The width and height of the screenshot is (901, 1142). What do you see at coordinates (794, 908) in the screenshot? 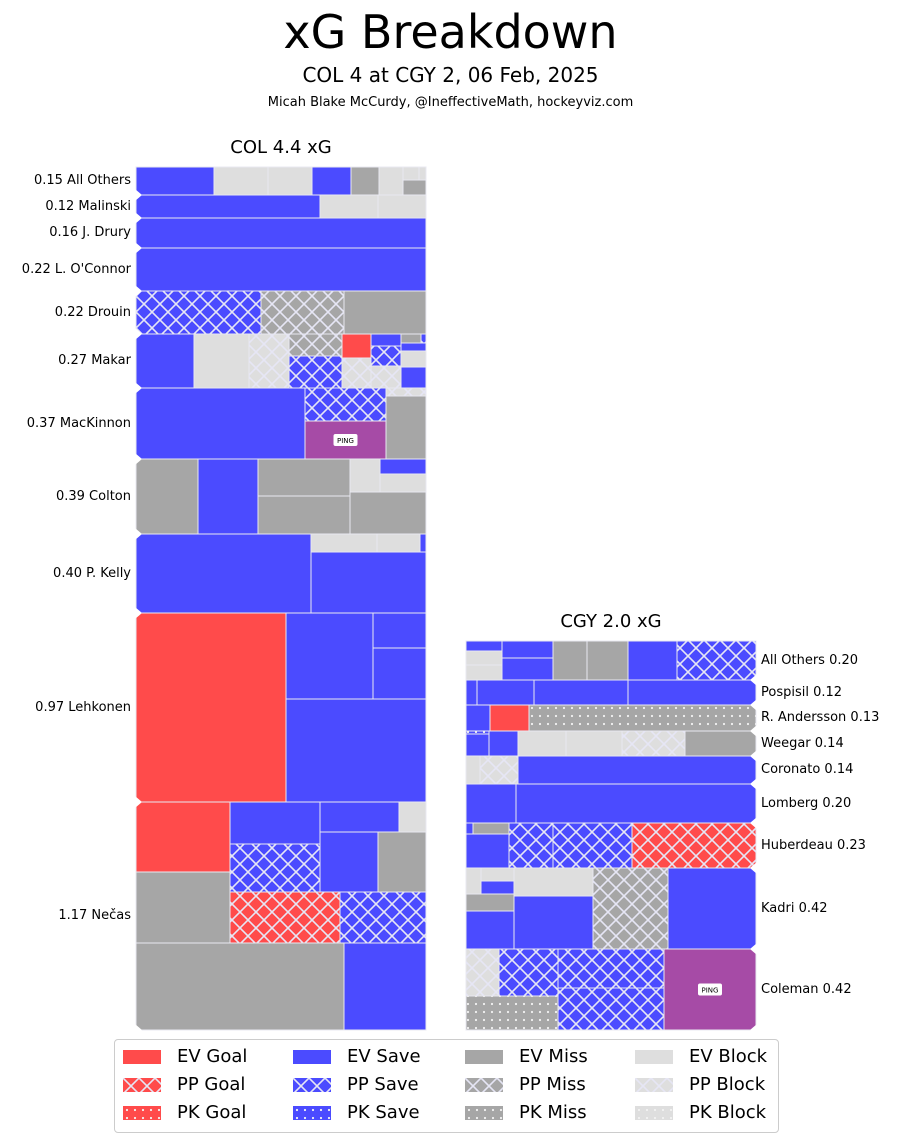
I see `cgy-player-label: Kadri 0.42` at bounding box center [794, 908].